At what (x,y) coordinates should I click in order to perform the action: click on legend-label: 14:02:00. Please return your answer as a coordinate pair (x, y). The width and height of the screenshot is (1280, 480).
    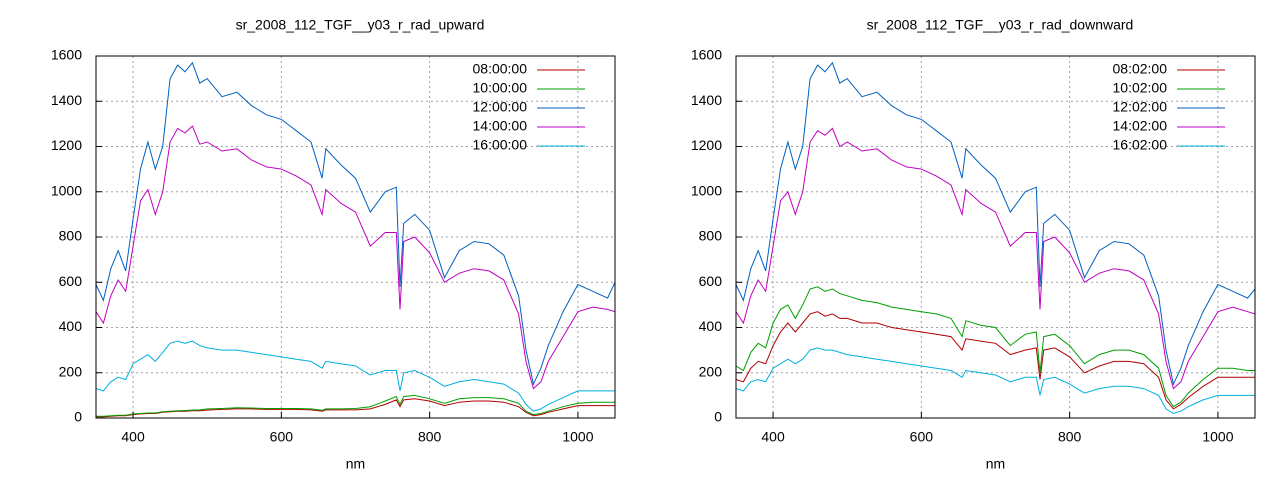
    Looking at the image, I should click on (1140, 126).